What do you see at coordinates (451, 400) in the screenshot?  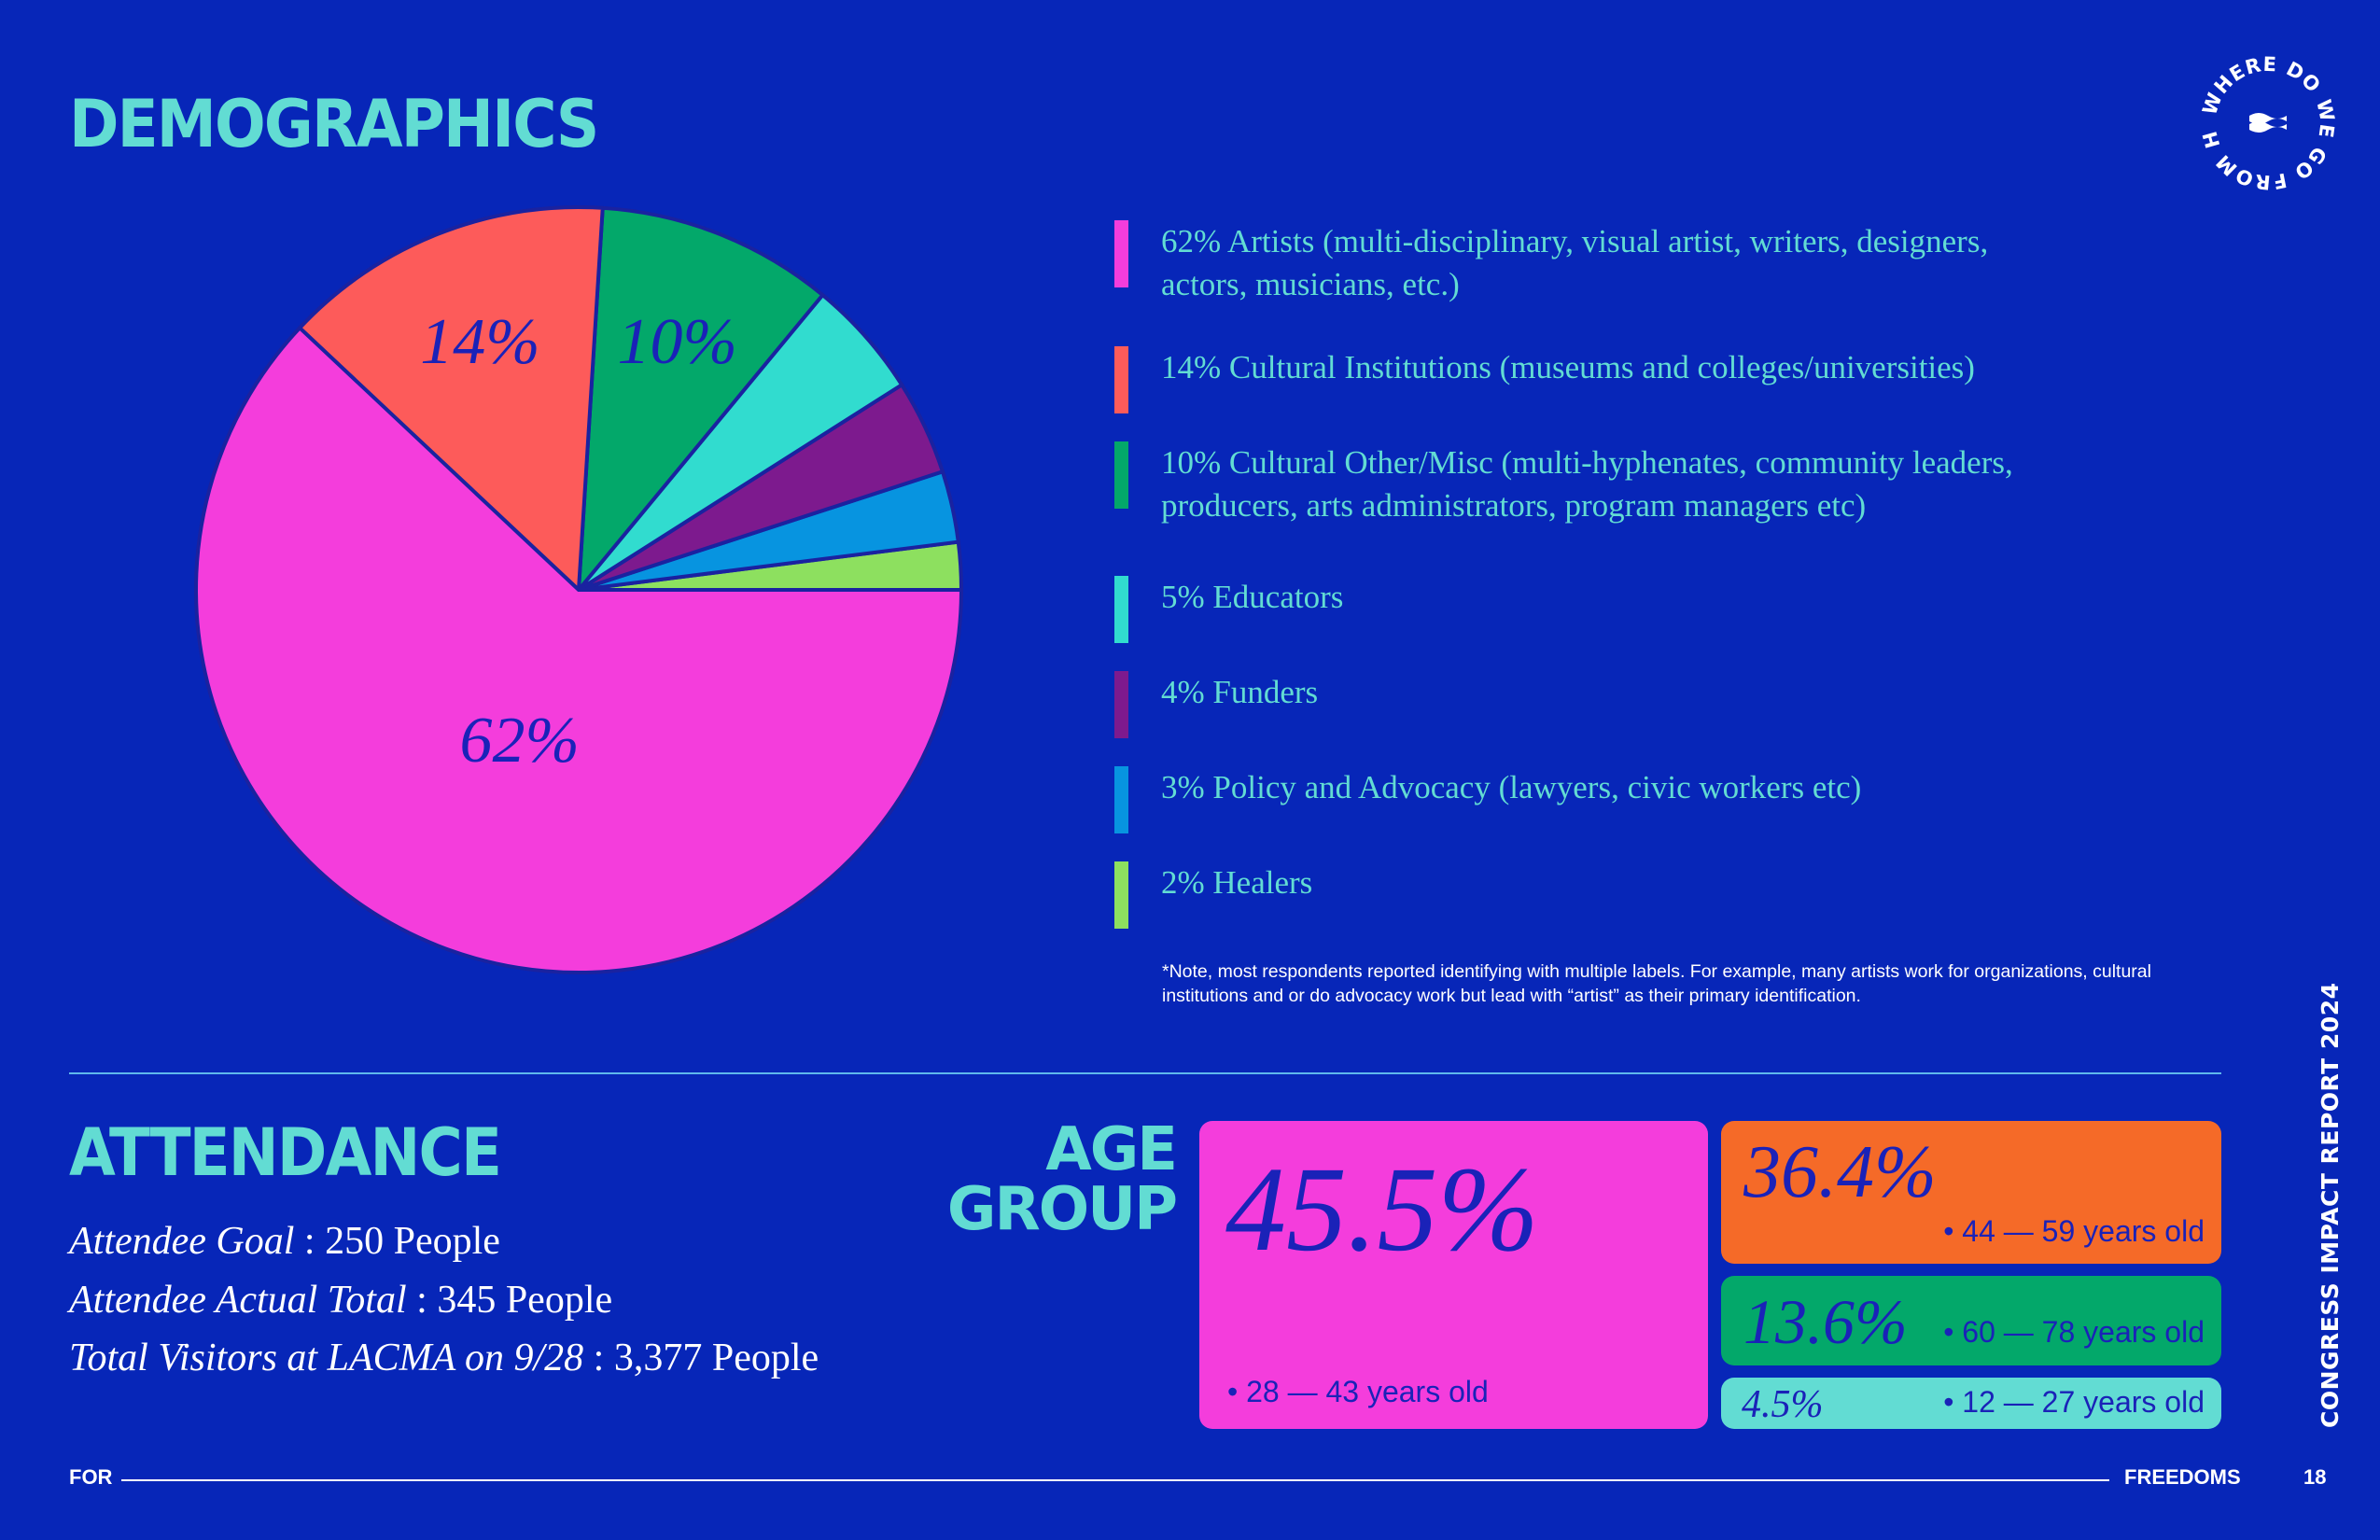 I see `pie-slice-cultural-institutions` at bounding box center [451, 400].